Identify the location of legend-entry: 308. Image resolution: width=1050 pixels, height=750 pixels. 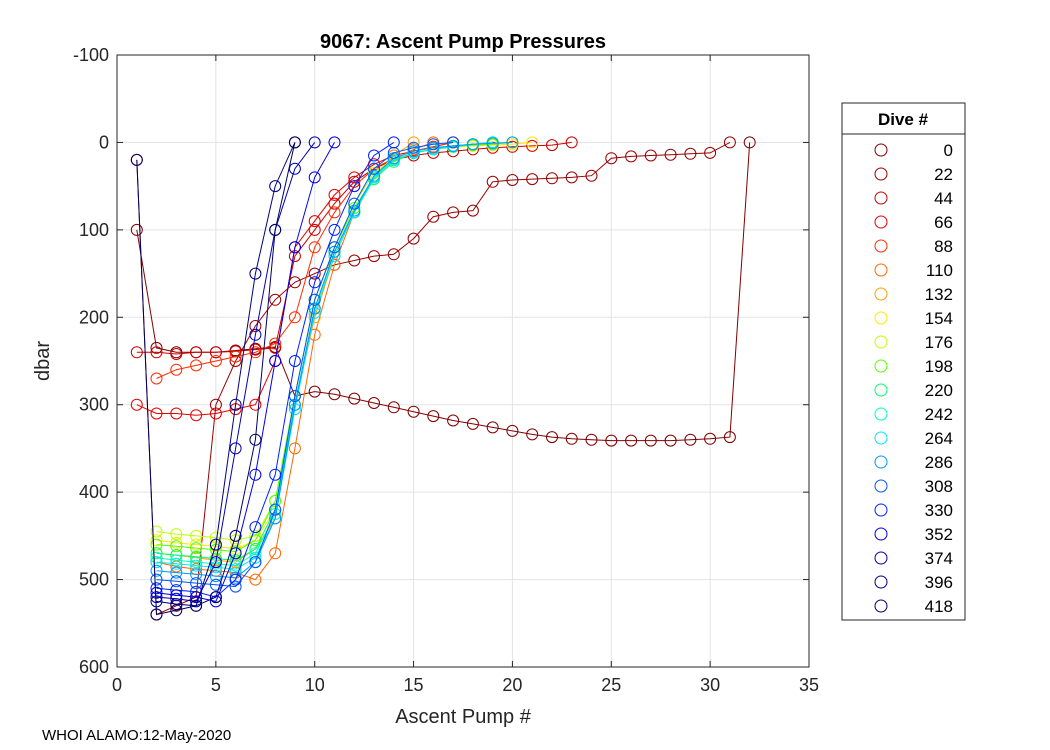
(913, 486).